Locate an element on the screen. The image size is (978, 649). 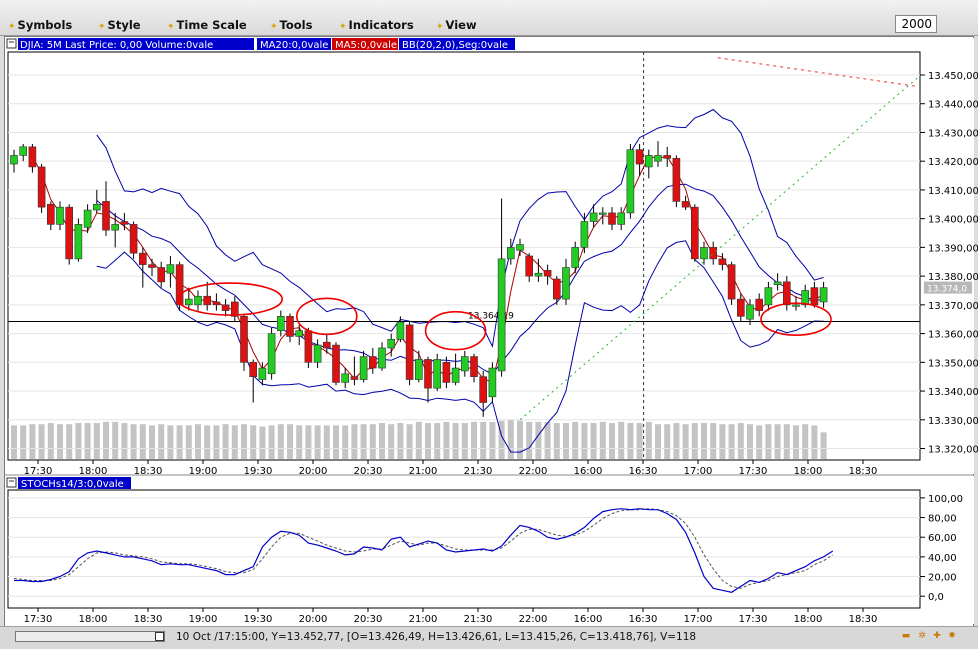
x-tick-label: 17:30 is located at coordinates (753, 619).